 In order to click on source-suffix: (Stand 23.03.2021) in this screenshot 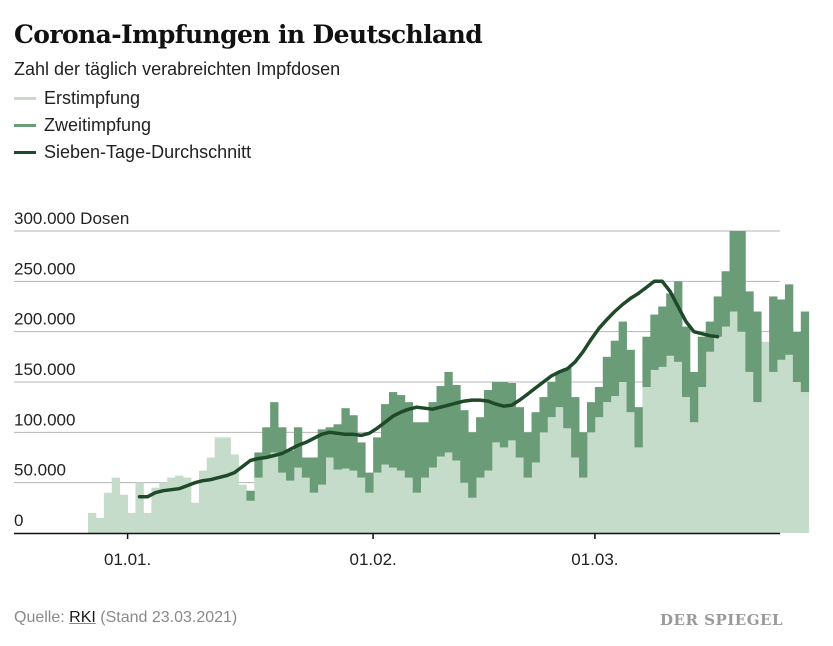, I will do `click(166, 617)`.